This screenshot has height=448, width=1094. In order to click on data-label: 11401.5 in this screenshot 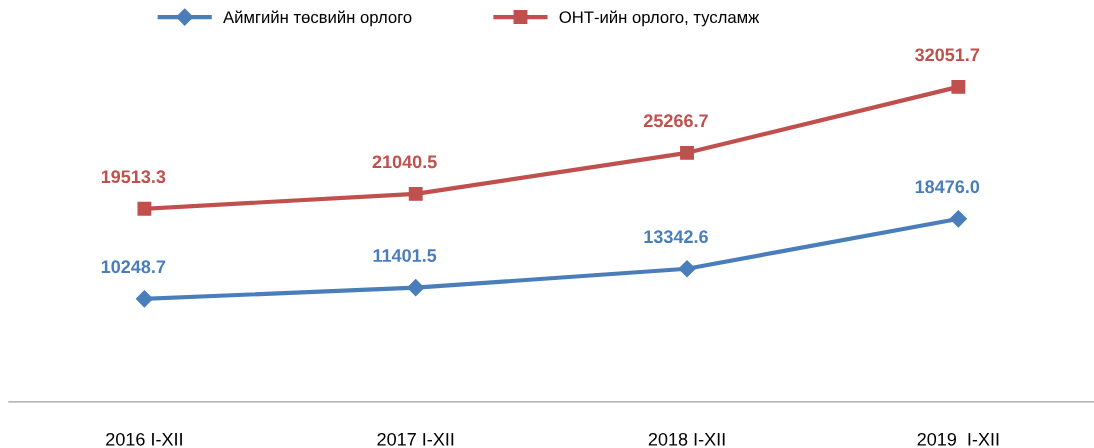, I will do `click(405, 255)`.